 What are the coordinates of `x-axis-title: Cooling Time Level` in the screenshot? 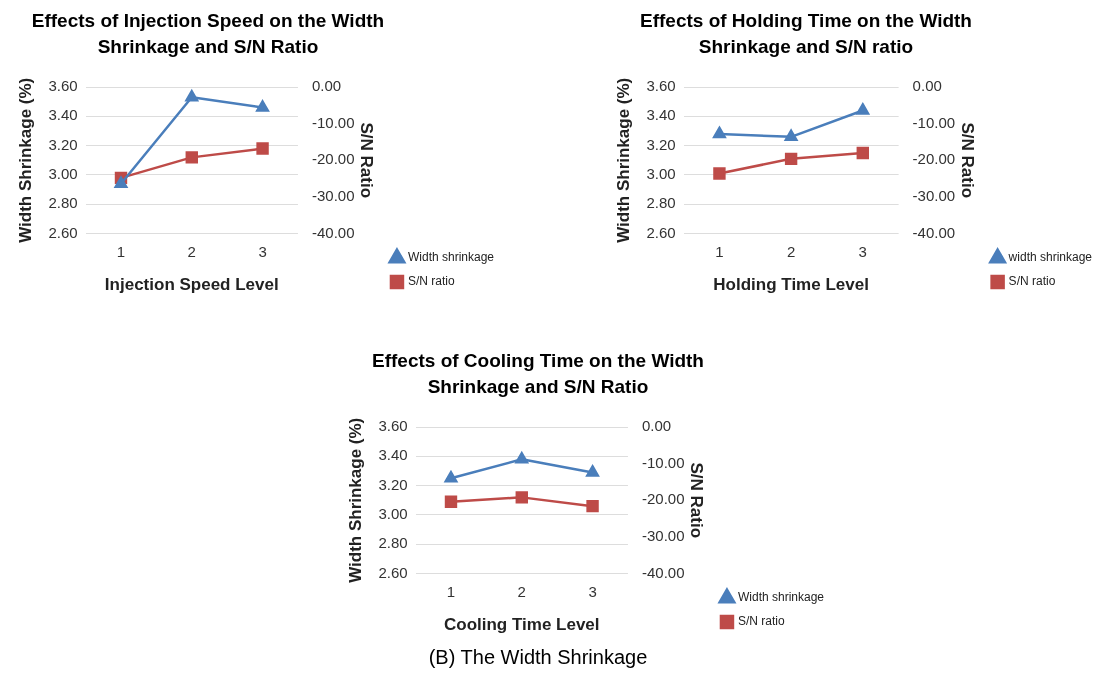 It's located at (522, 625).